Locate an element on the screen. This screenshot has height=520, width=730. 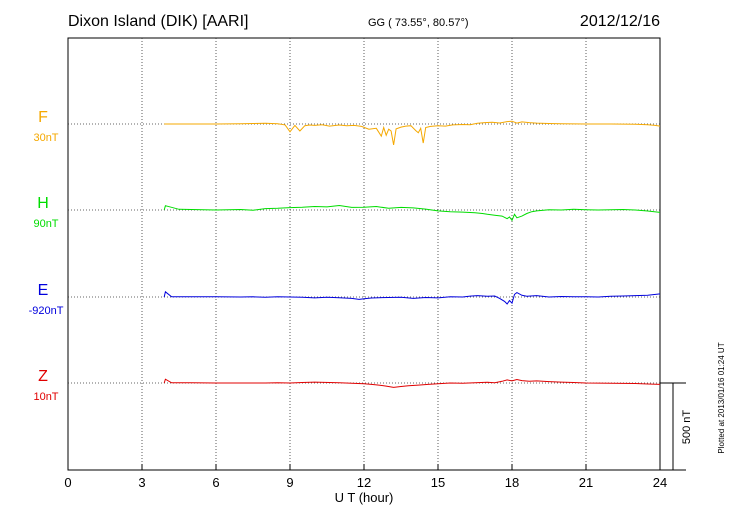
x-tick-label: 6 is located at coordinates (215, 482).